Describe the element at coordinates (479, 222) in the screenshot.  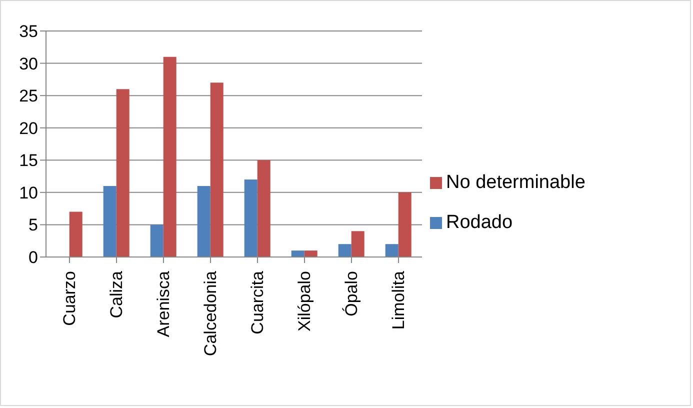
I see `legend-label: Rodado` at that location.